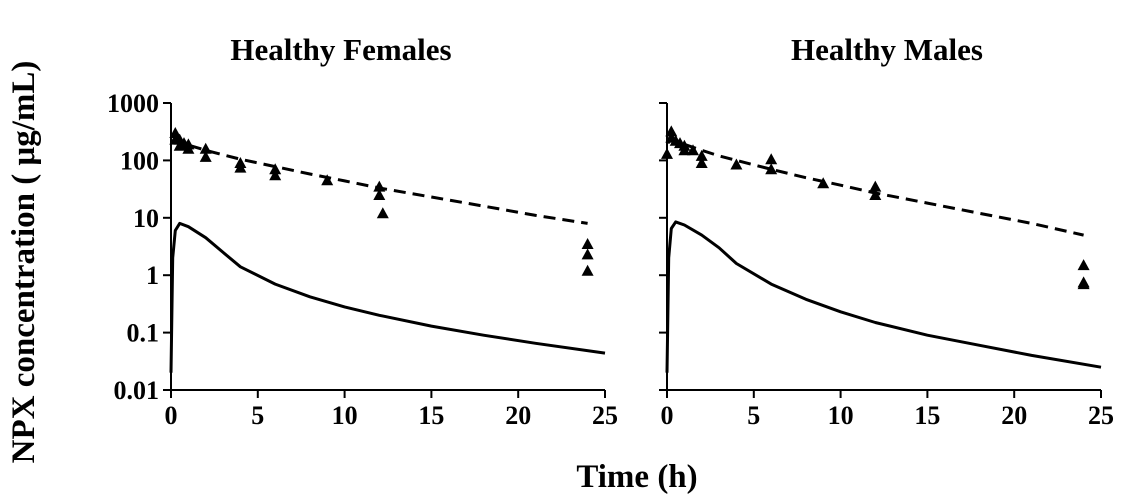  I want to click on y-tick-label: 0.1, so click(143, 333).